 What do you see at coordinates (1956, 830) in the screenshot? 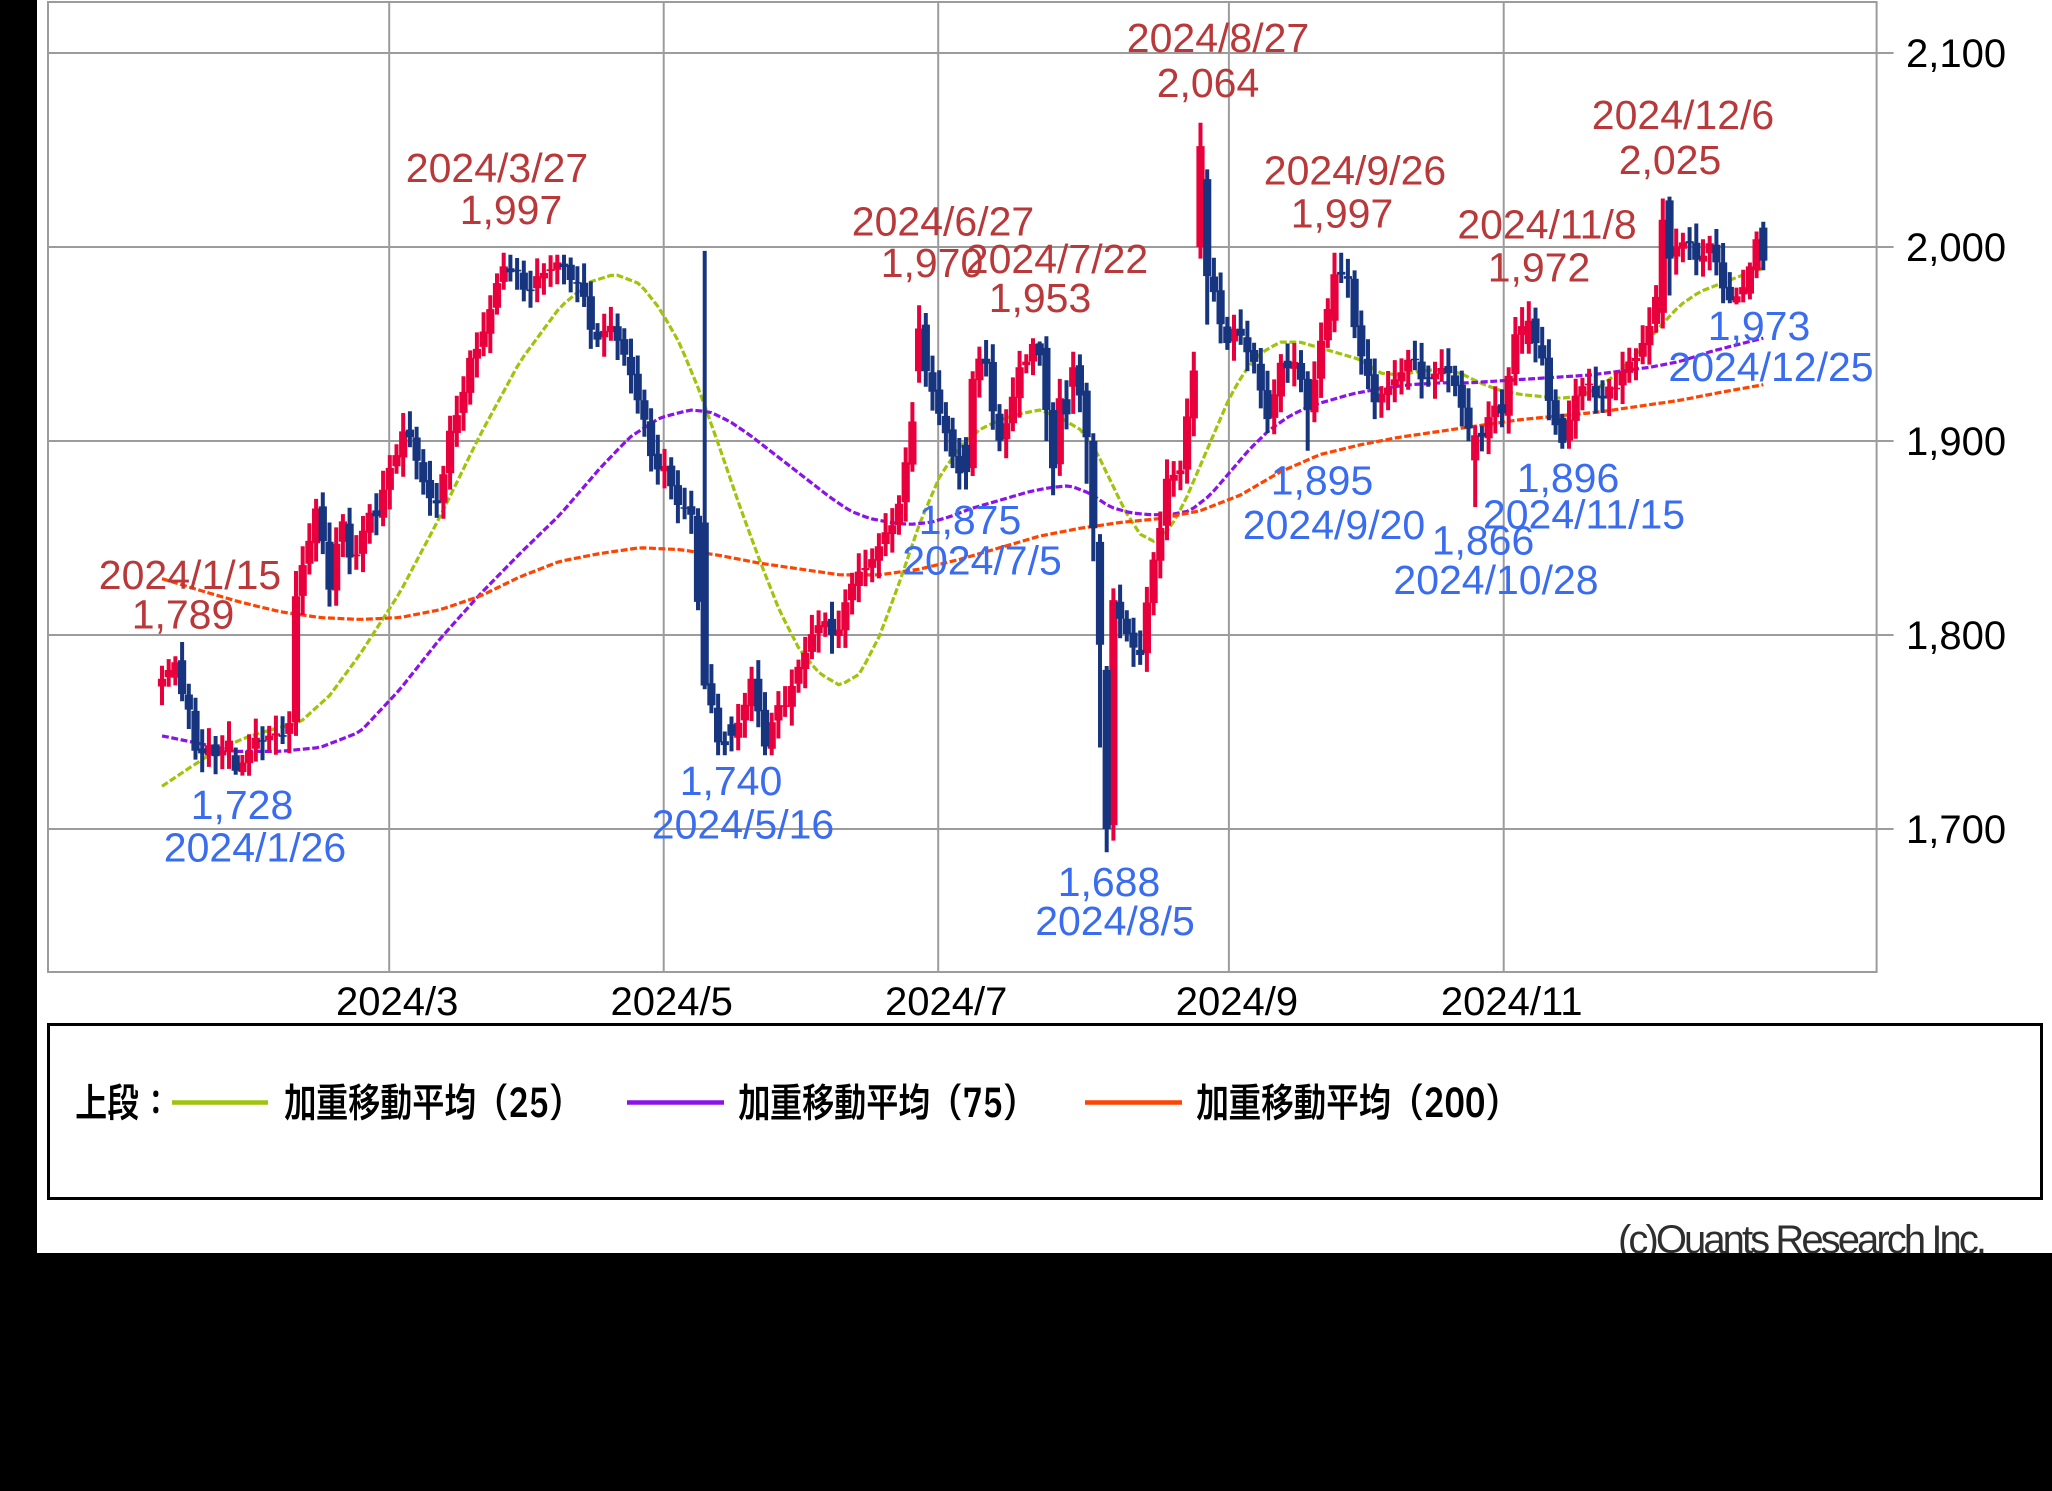
I see `svg-text: 1,700` at bounding box center [1956, 830].